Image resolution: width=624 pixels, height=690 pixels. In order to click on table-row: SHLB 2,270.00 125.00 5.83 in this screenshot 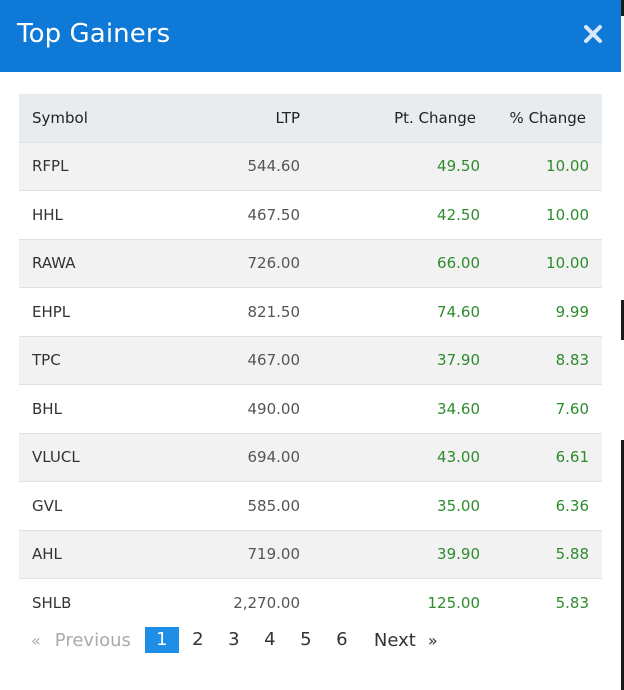, I will do `click(310, 602)`.